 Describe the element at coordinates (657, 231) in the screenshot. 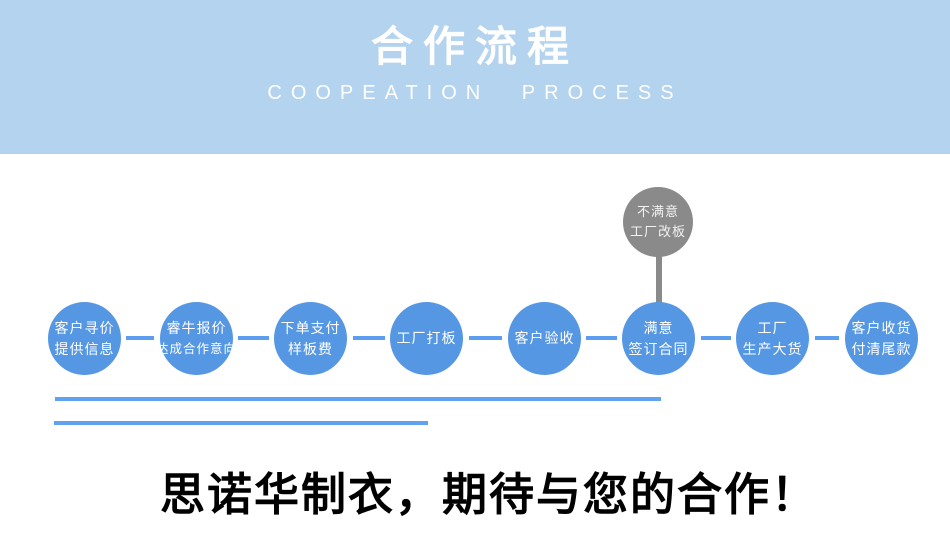

I see `rework-label-line2: 工厂改板` at that location.